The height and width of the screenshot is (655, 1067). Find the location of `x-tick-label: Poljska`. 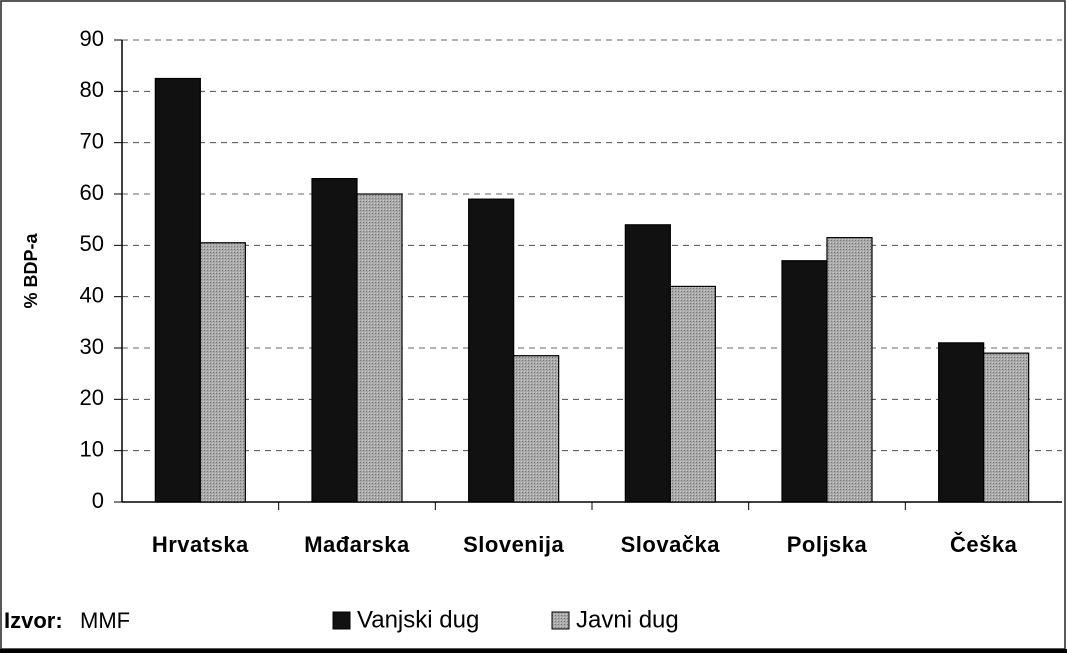

x-tick-label: Poljska is located at coordinates (827, 544).